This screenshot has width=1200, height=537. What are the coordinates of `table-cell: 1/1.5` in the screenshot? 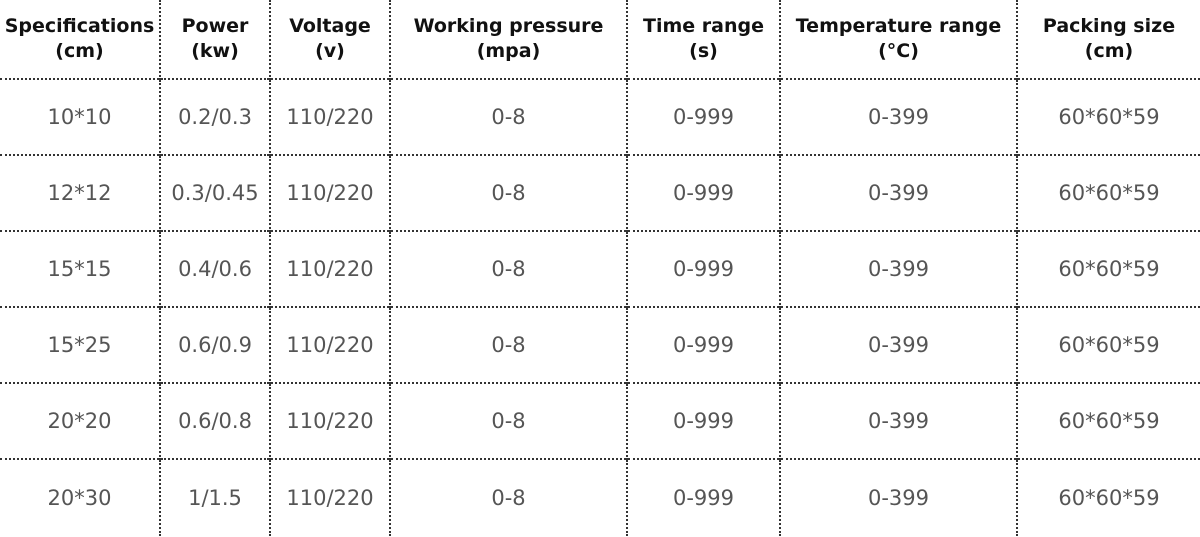 It's located at (215, 497).